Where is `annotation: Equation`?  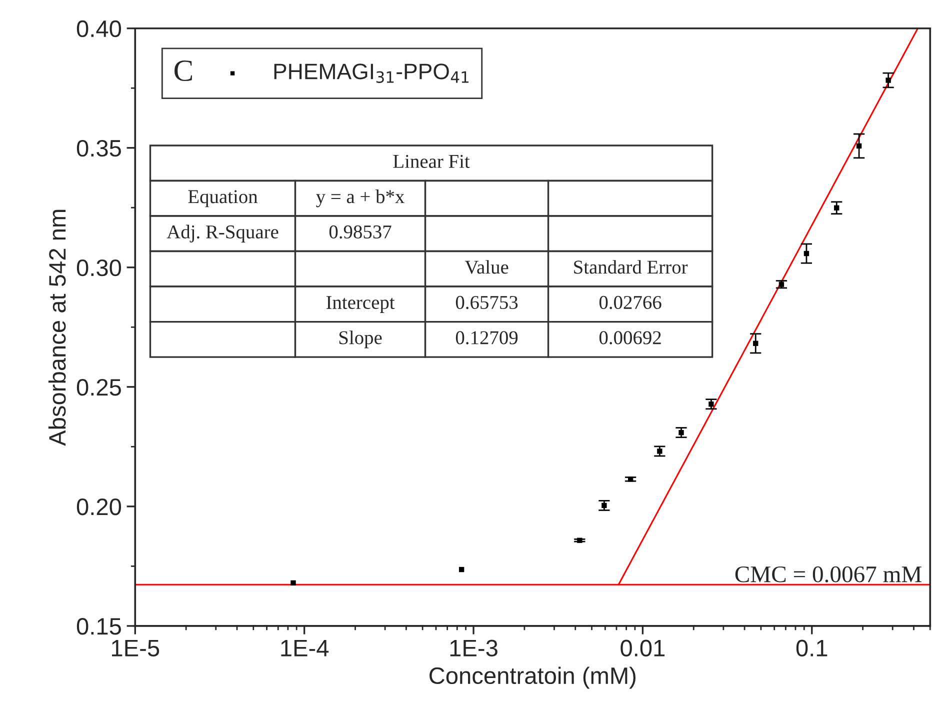 annotation: Equation is located at coordinates (223, 199).